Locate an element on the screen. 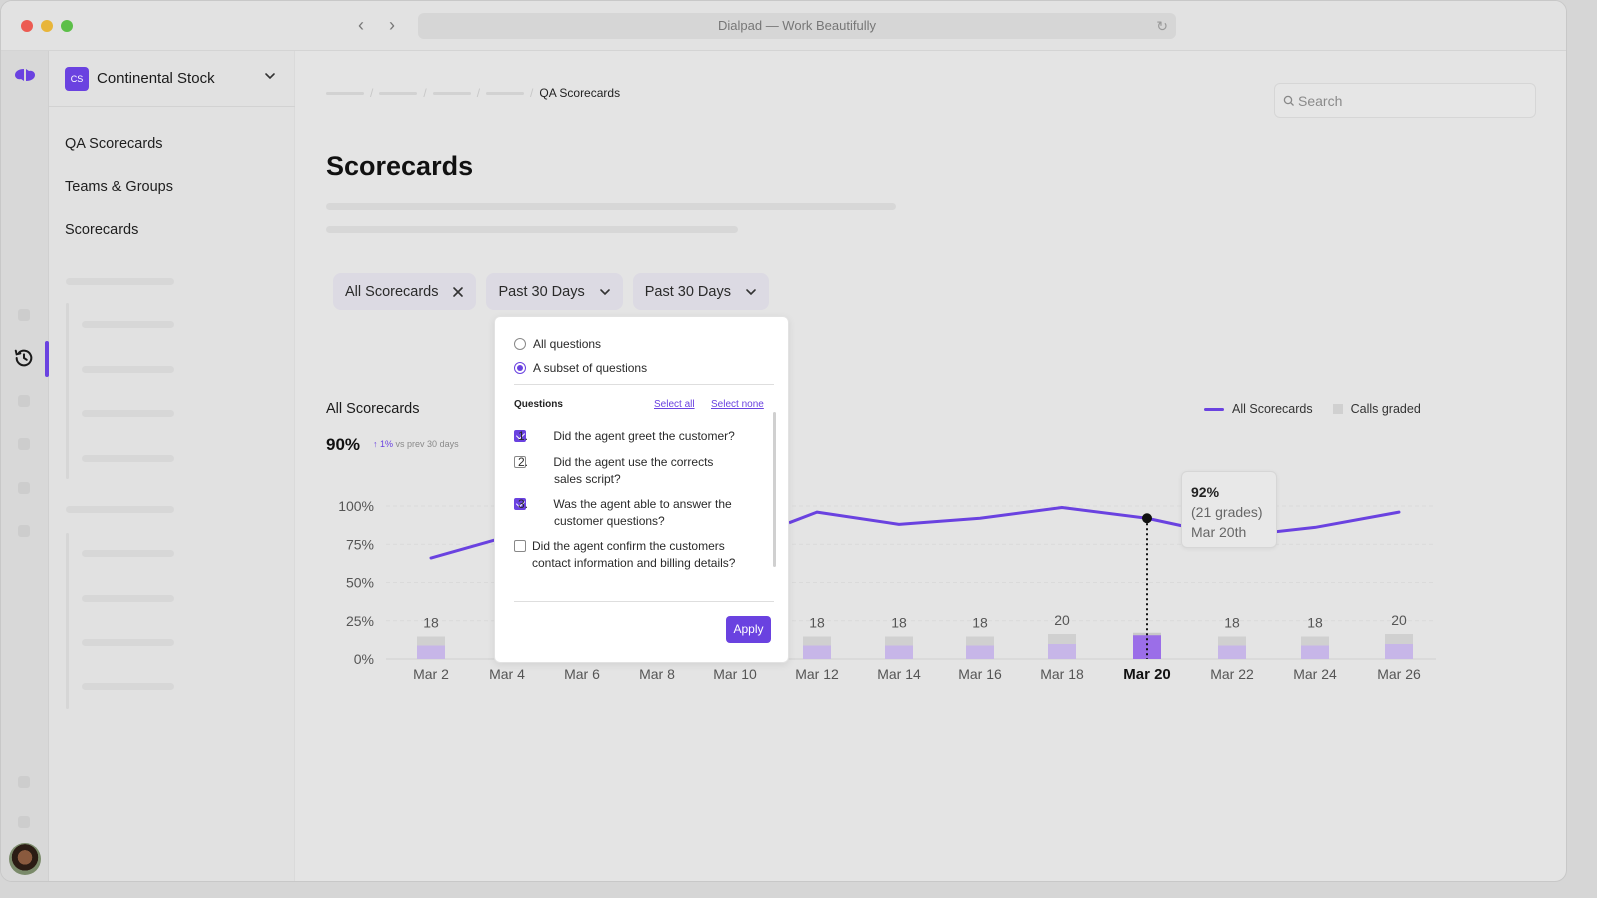  search-placeholder: Search is located at coordinates (1320, 101).